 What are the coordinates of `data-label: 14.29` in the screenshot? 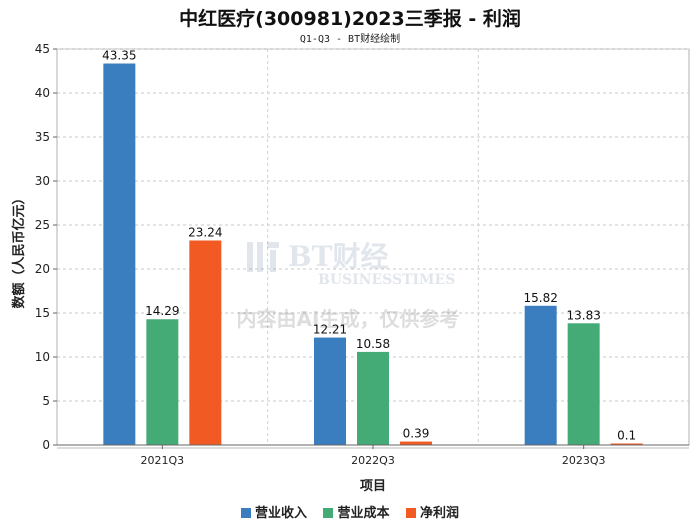 It's located at (162, 311).